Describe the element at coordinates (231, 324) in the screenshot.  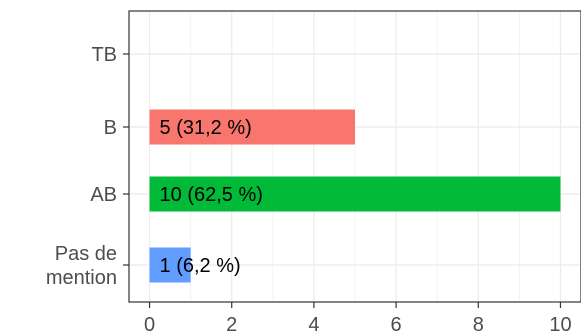
I see `x-tick-label: 2` at that location.